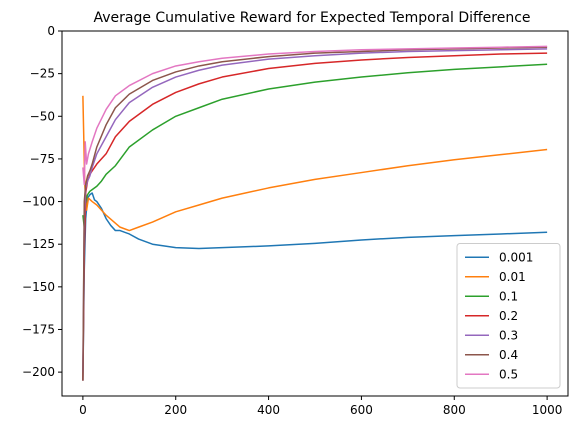 The width and height of the screenshot is (576, 433). What do you see at coordinates (508, 355) in the screenshot?
I see `legend-label-5: 0.4` at bounding box center [508, 355].